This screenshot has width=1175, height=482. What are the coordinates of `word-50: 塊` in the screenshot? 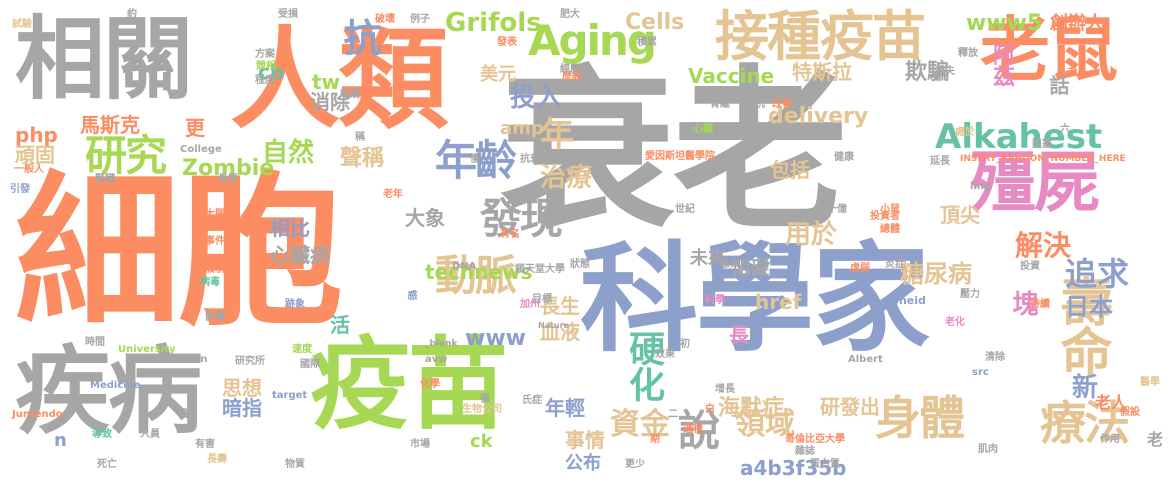 It's located at (1023, 303).